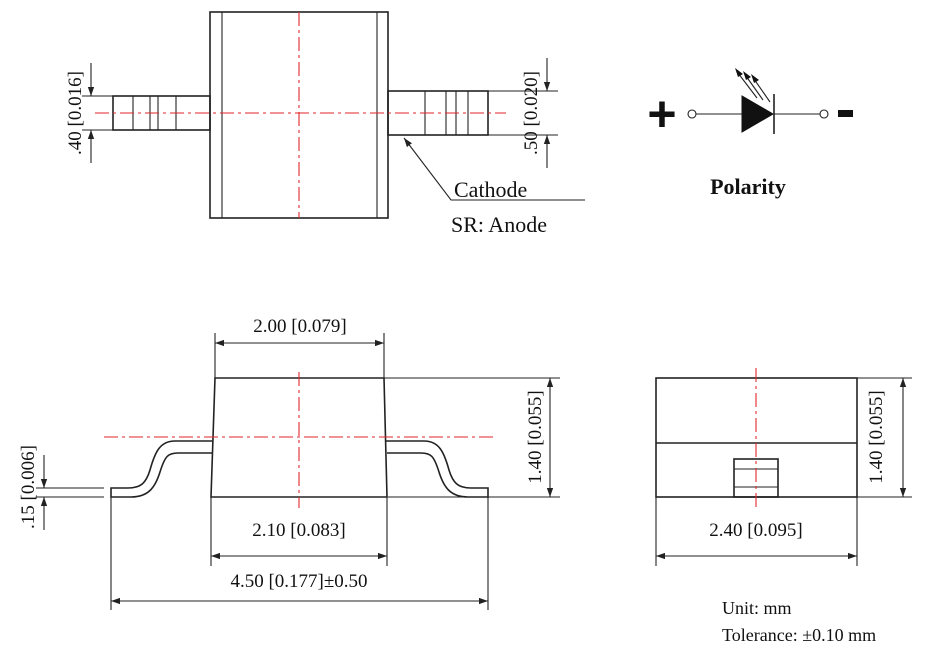  What do you see at coordinates (753, 85) in the screenshot?
I see `light-emission-arrows` at bounding box center [753, 85].